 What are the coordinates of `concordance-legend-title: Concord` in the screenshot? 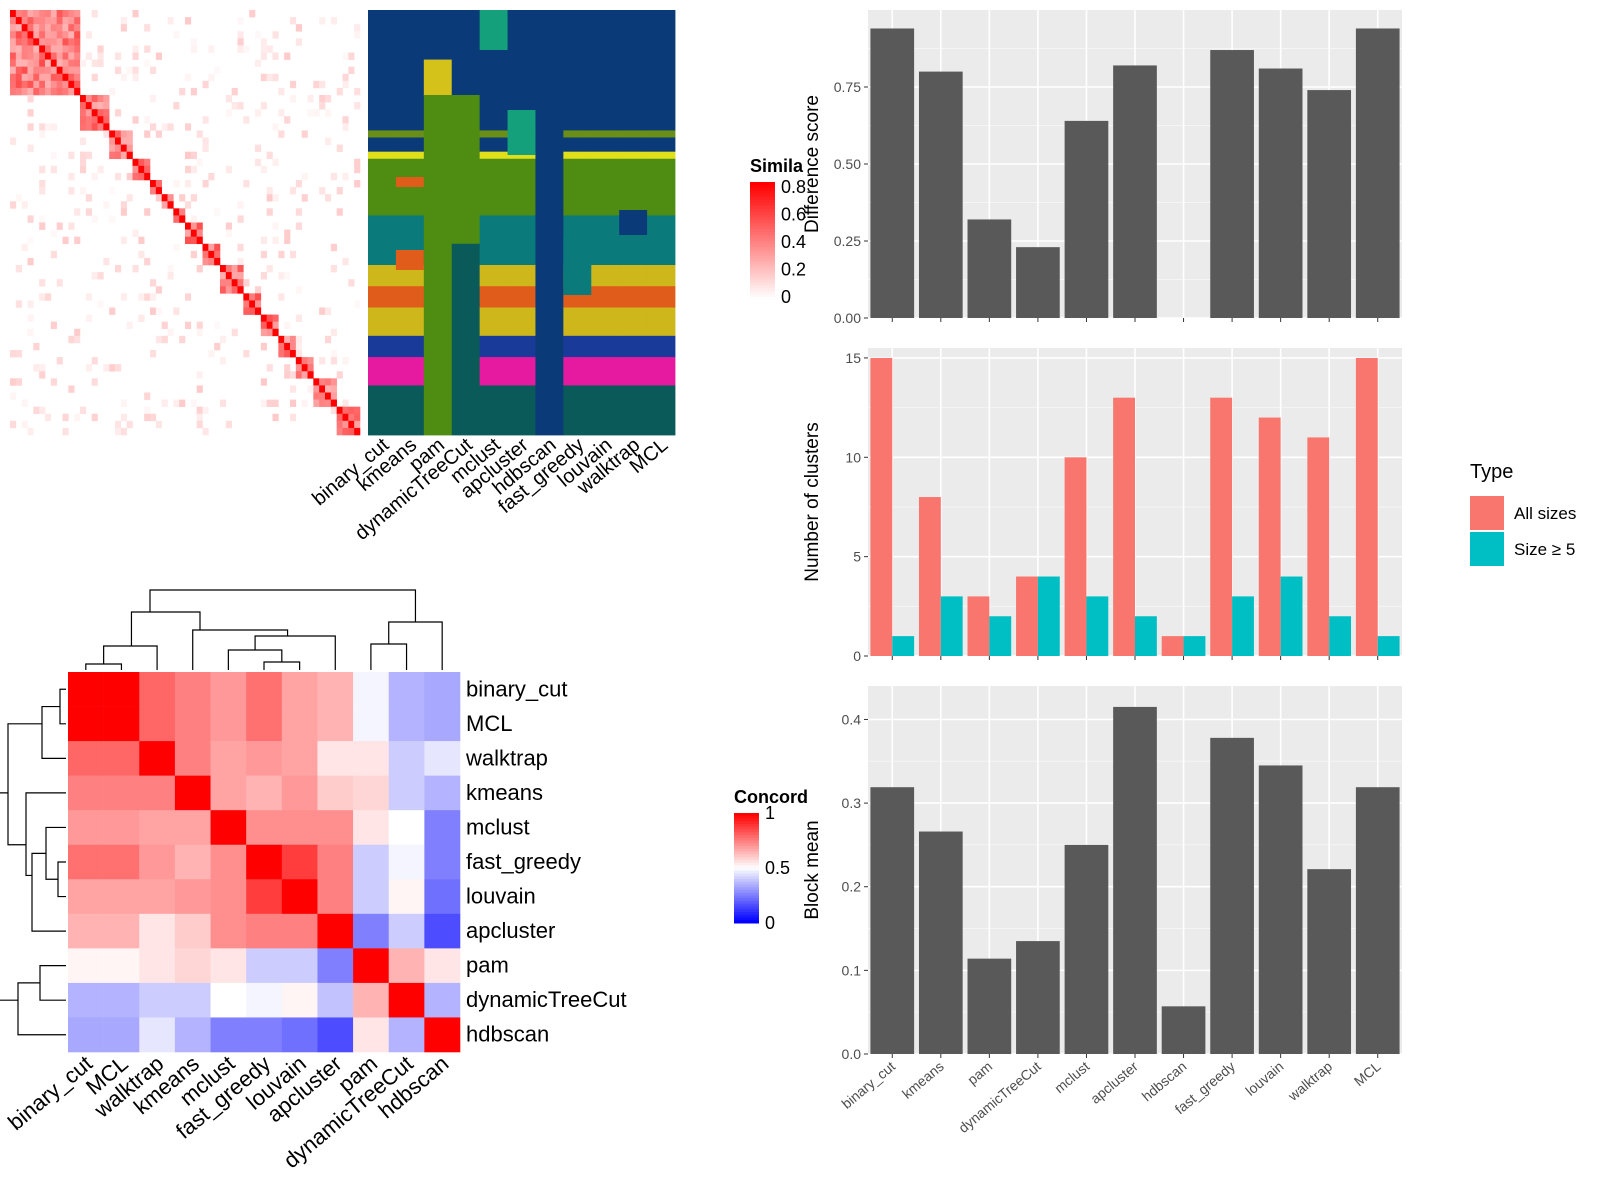 It's located at (771, 797).